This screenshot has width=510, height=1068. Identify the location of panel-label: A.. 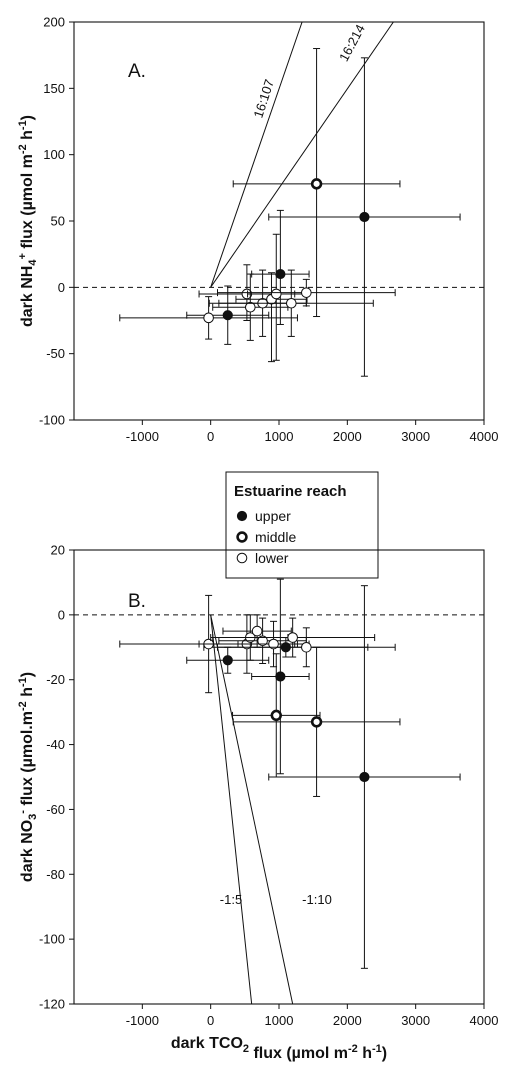
(137, 71).